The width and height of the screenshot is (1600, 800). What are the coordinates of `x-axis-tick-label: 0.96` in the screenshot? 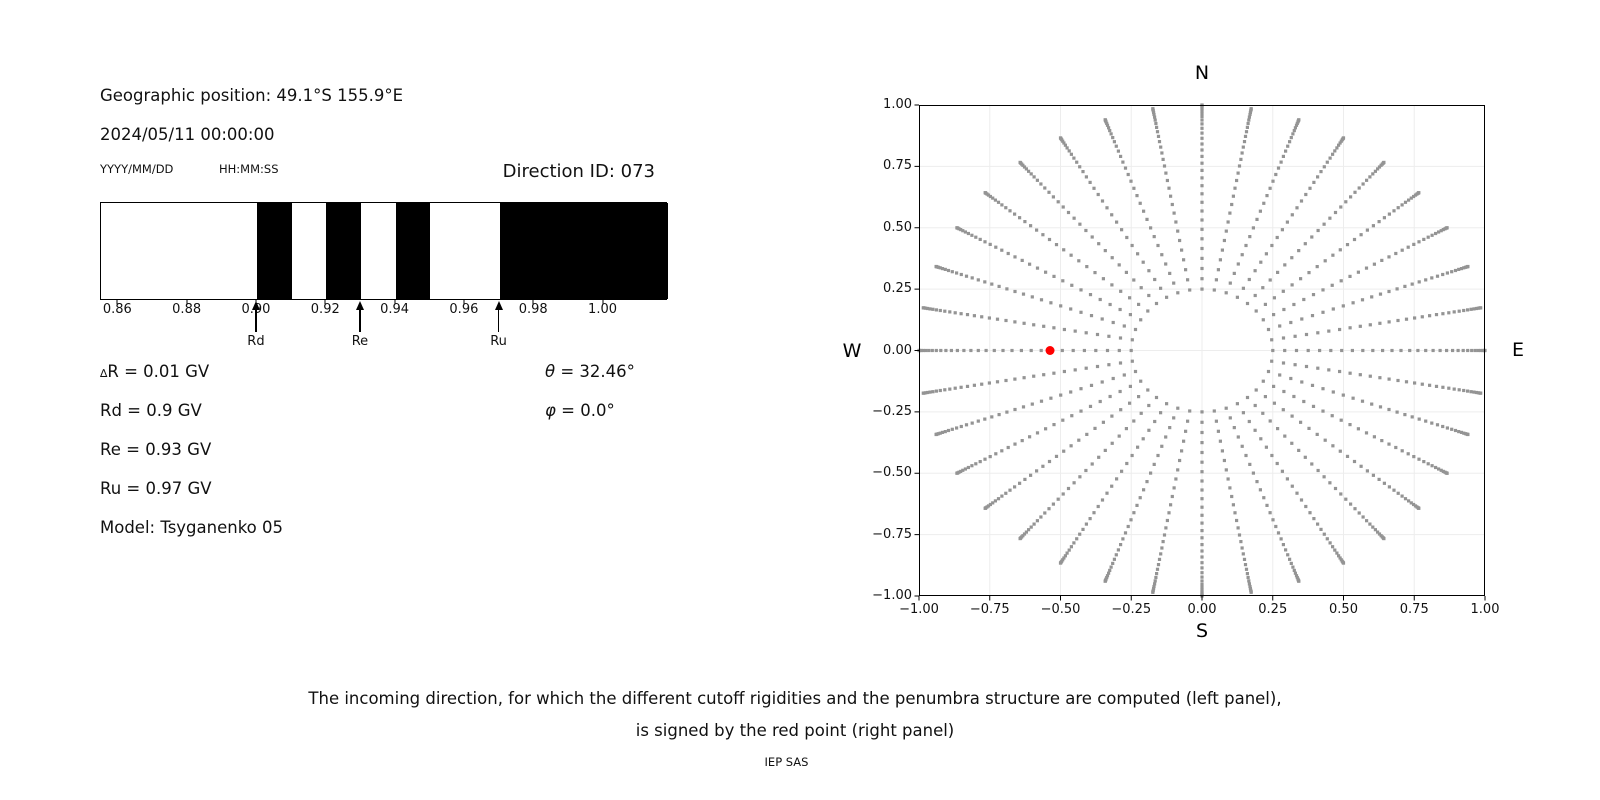 It's located at (464, 309).